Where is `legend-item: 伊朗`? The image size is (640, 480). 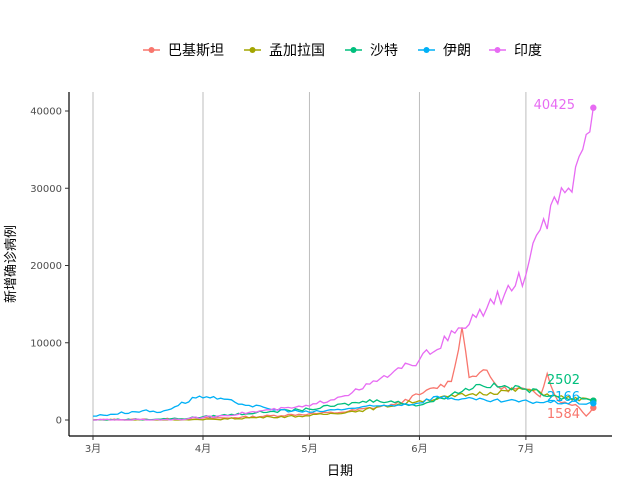 legend-item: 伊朗 is located at coordinates (444, 51).